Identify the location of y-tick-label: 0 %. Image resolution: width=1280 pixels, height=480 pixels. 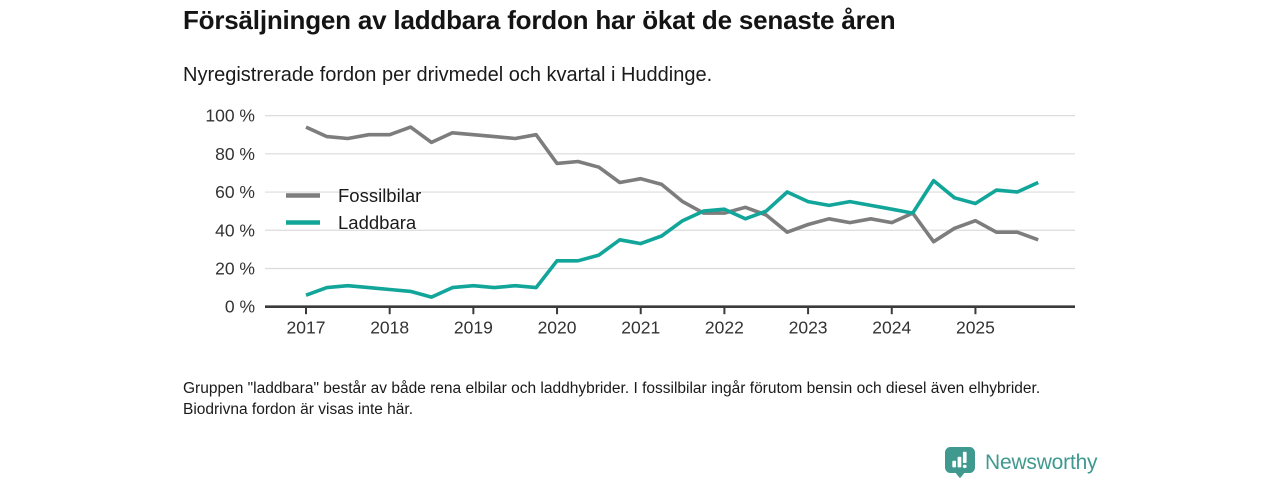
(240, 307).